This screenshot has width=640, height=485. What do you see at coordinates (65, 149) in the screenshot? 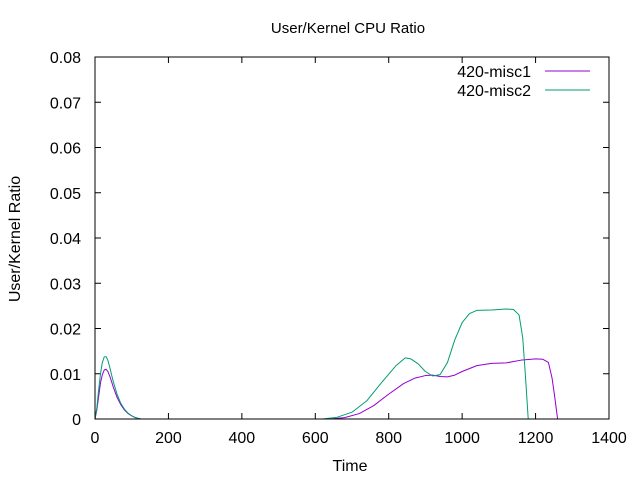
I see `y-tick-label: 0.06` at bounding box center [65, 149].